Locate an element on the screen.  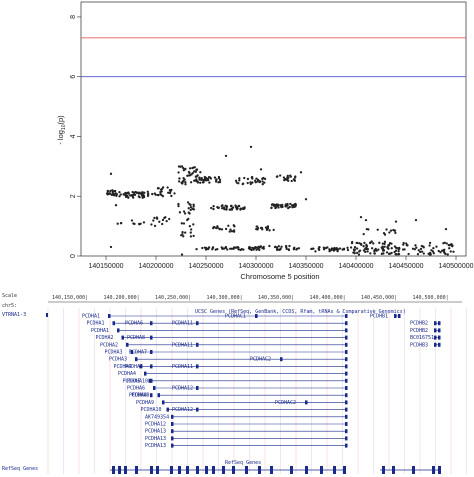
gene-label-mid: PCDHA8 is located at coordinates (136, 338).